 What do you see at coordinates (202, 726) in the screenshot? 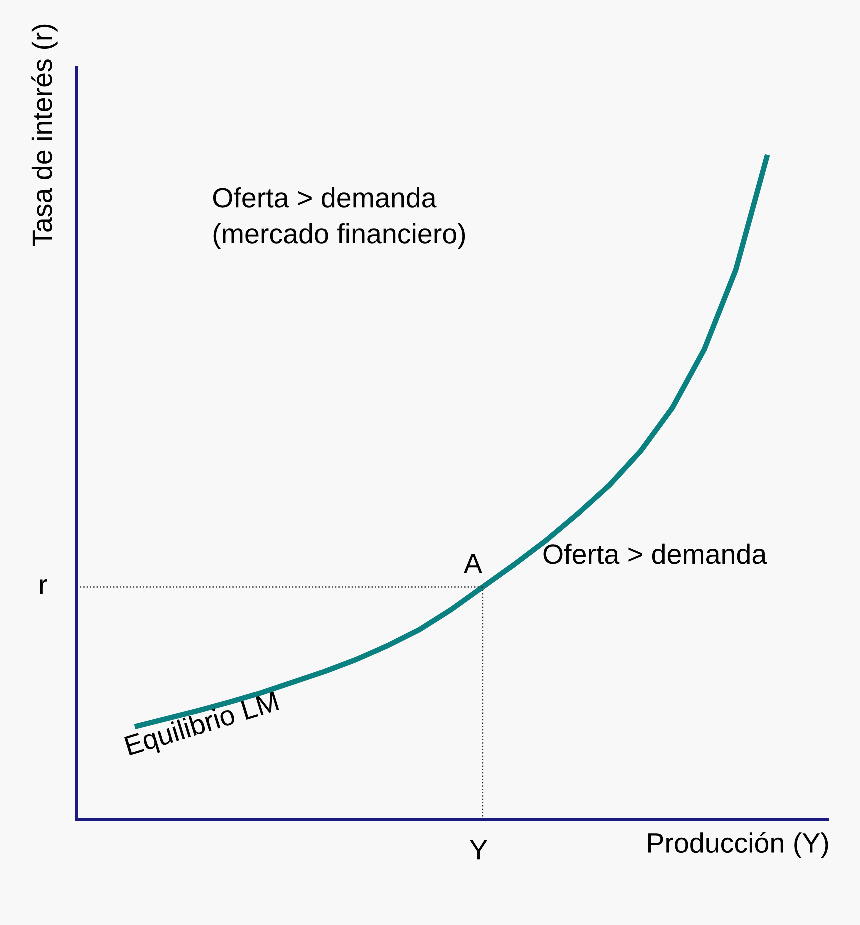
I see `annotation: Equilibrio LM` at bounding box center [202, 726].